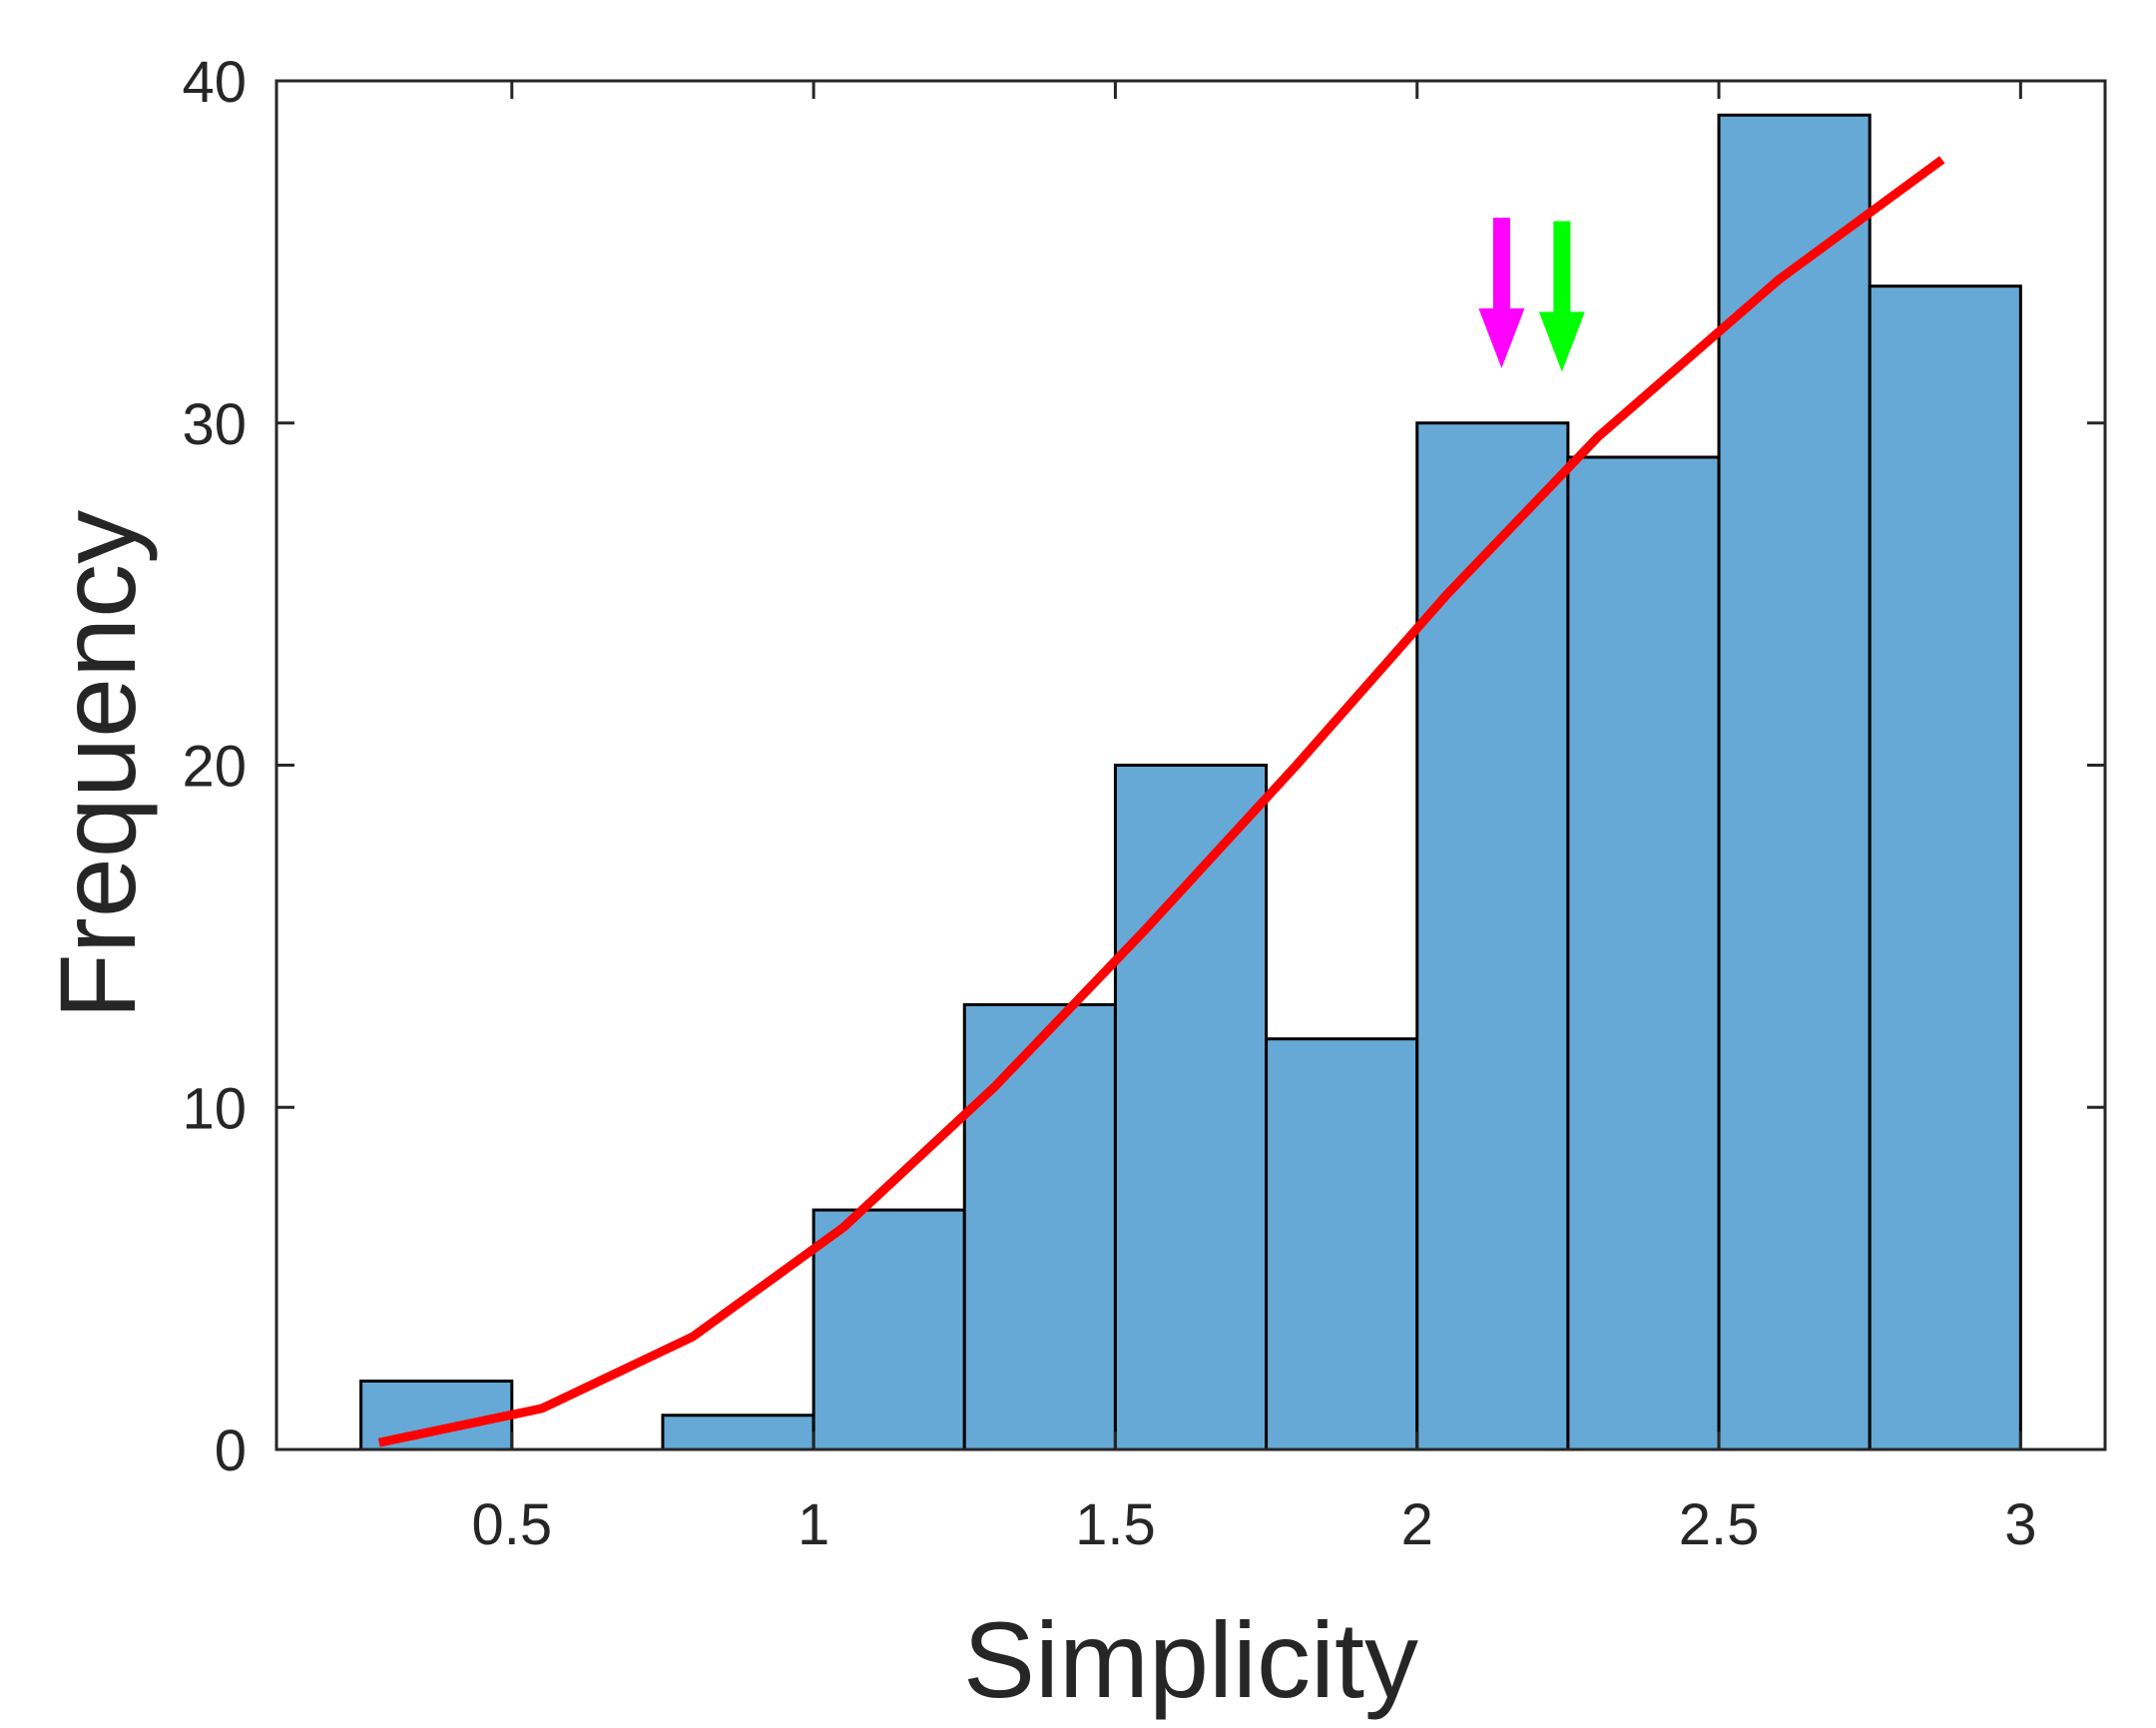  I want to click on y-tick-label: 20, so click(214, 768).